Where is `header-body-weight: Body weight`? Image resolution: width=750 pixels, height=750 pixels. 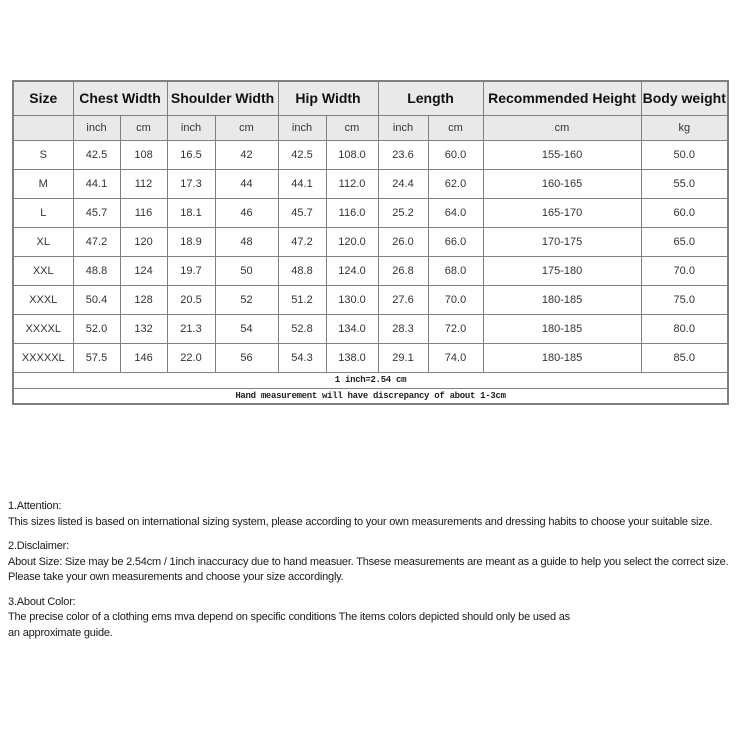 header-body-weight: Body weight is located at coordinates (684, 98).